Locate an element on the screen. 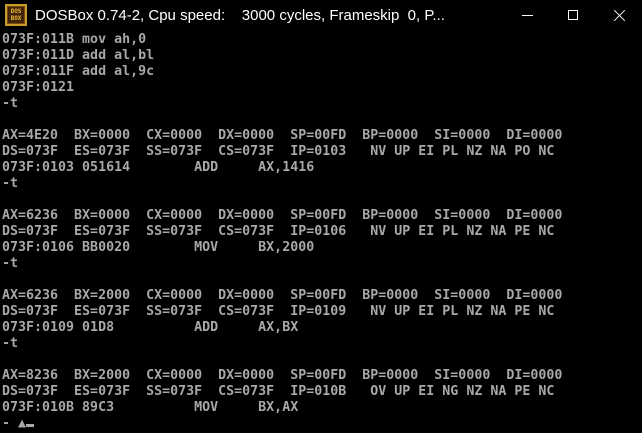  minimize-icon is located at coordinates (527, 15).